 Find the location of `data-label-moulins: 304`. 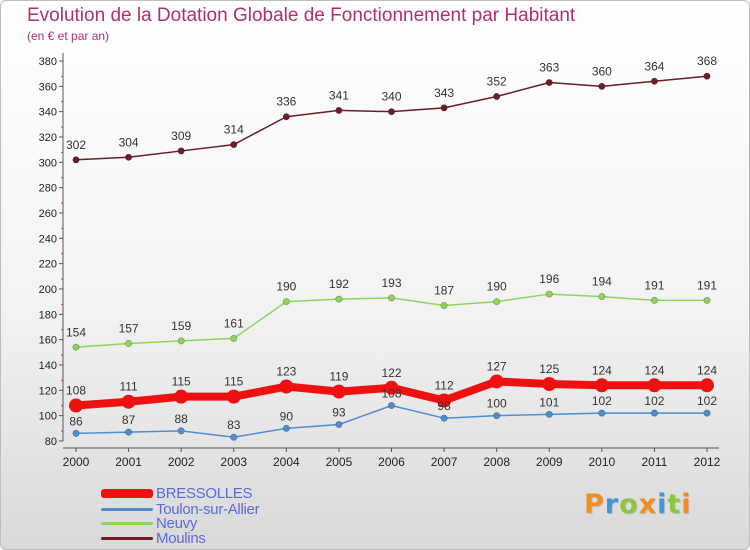

data-label-moulins: 304 is located at coordinates (129, 142).